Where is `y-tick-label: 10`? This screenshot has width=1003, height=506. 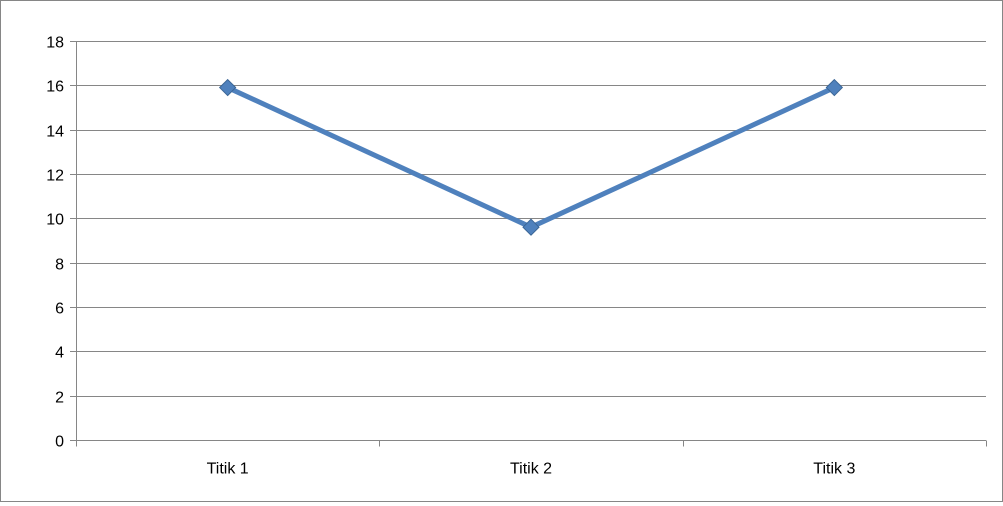
y-tick-label: 10 is located at coordinates (55, 220).